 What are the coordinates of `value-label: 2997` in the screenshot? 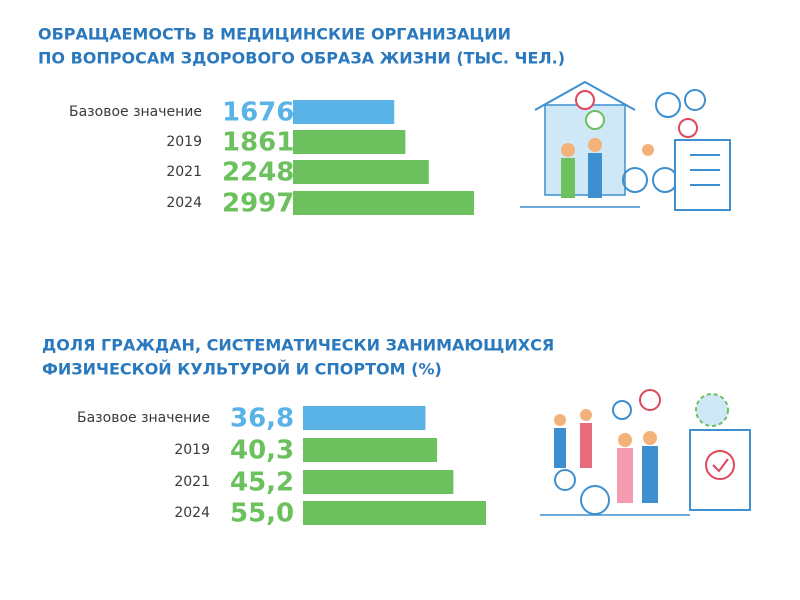 It's located at (258, 204).